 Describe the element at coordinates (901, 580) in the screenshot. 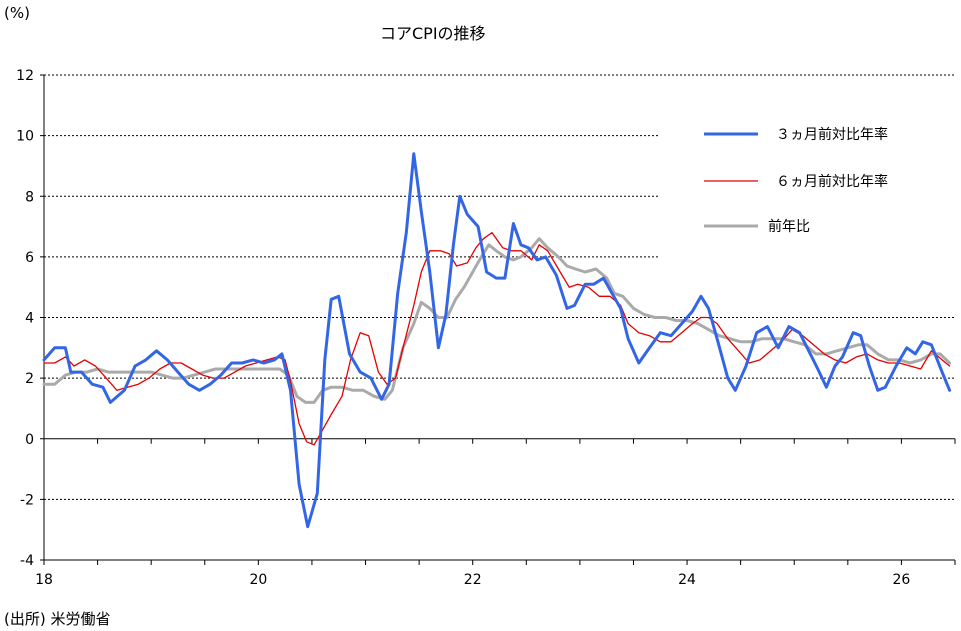

I see `x-tick-label: 26` at that location.